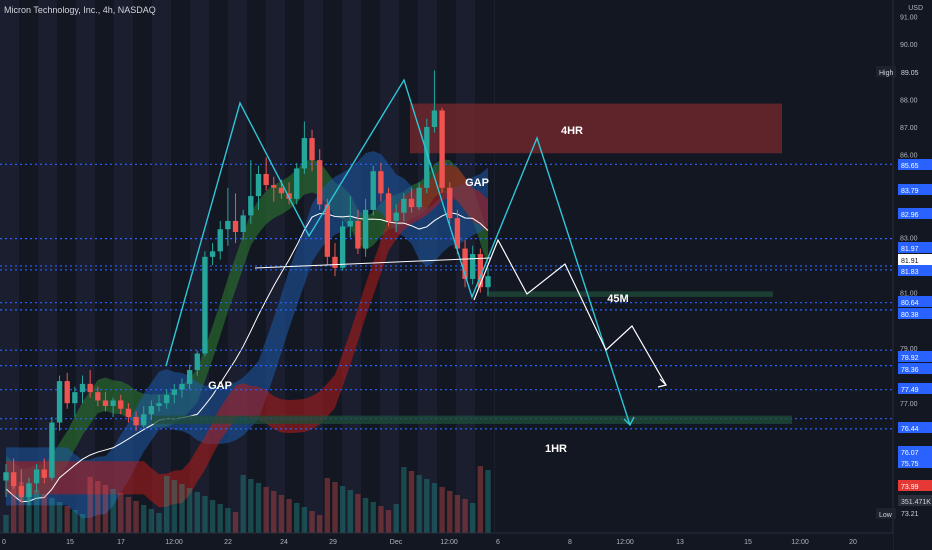 This screenshot has width=932, height=550. I want to click on price-label-value: 80.64, so click(910, 303).